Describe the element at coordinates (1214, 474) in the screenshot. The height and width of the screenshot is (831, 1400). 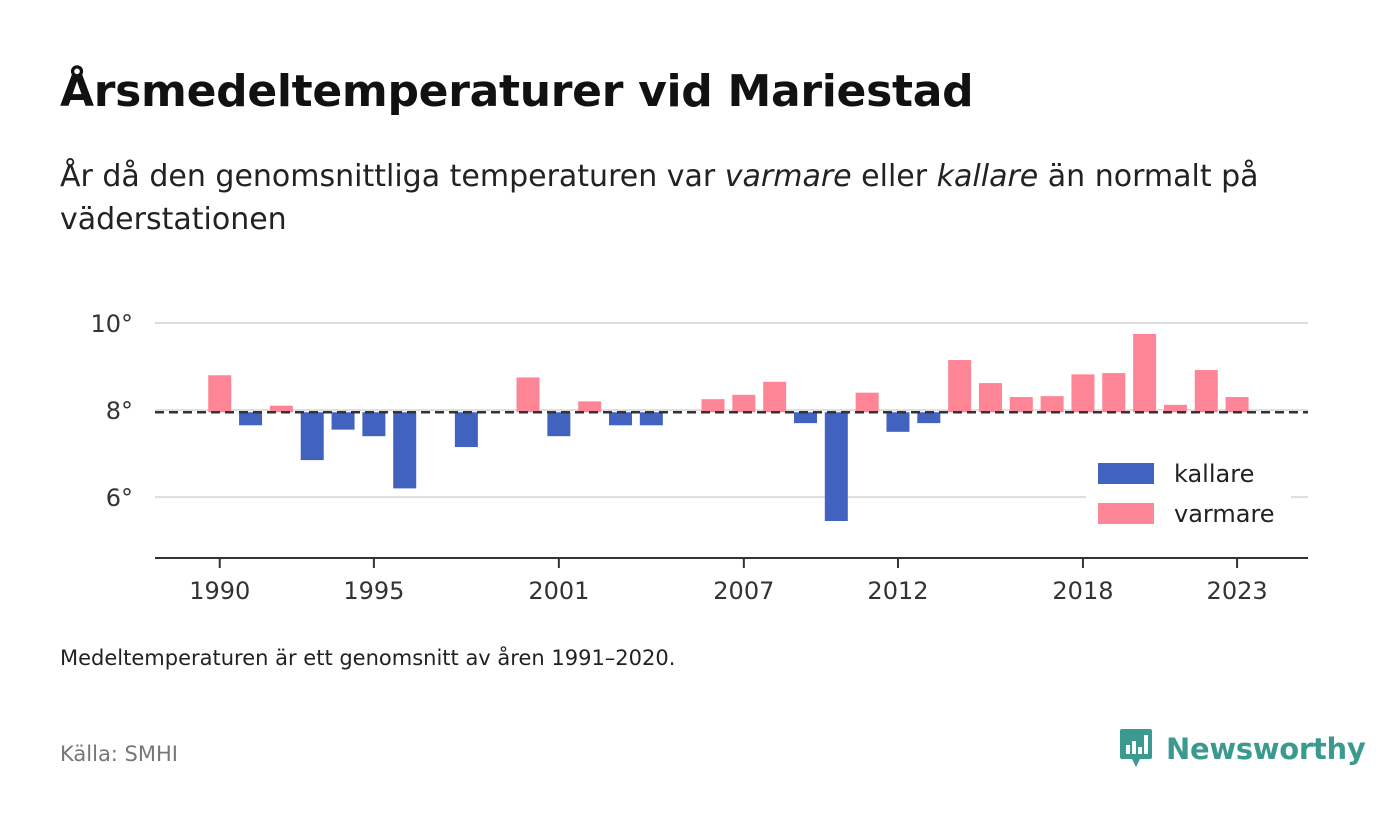
I see `legend-label-kallare: kallare` at that location.